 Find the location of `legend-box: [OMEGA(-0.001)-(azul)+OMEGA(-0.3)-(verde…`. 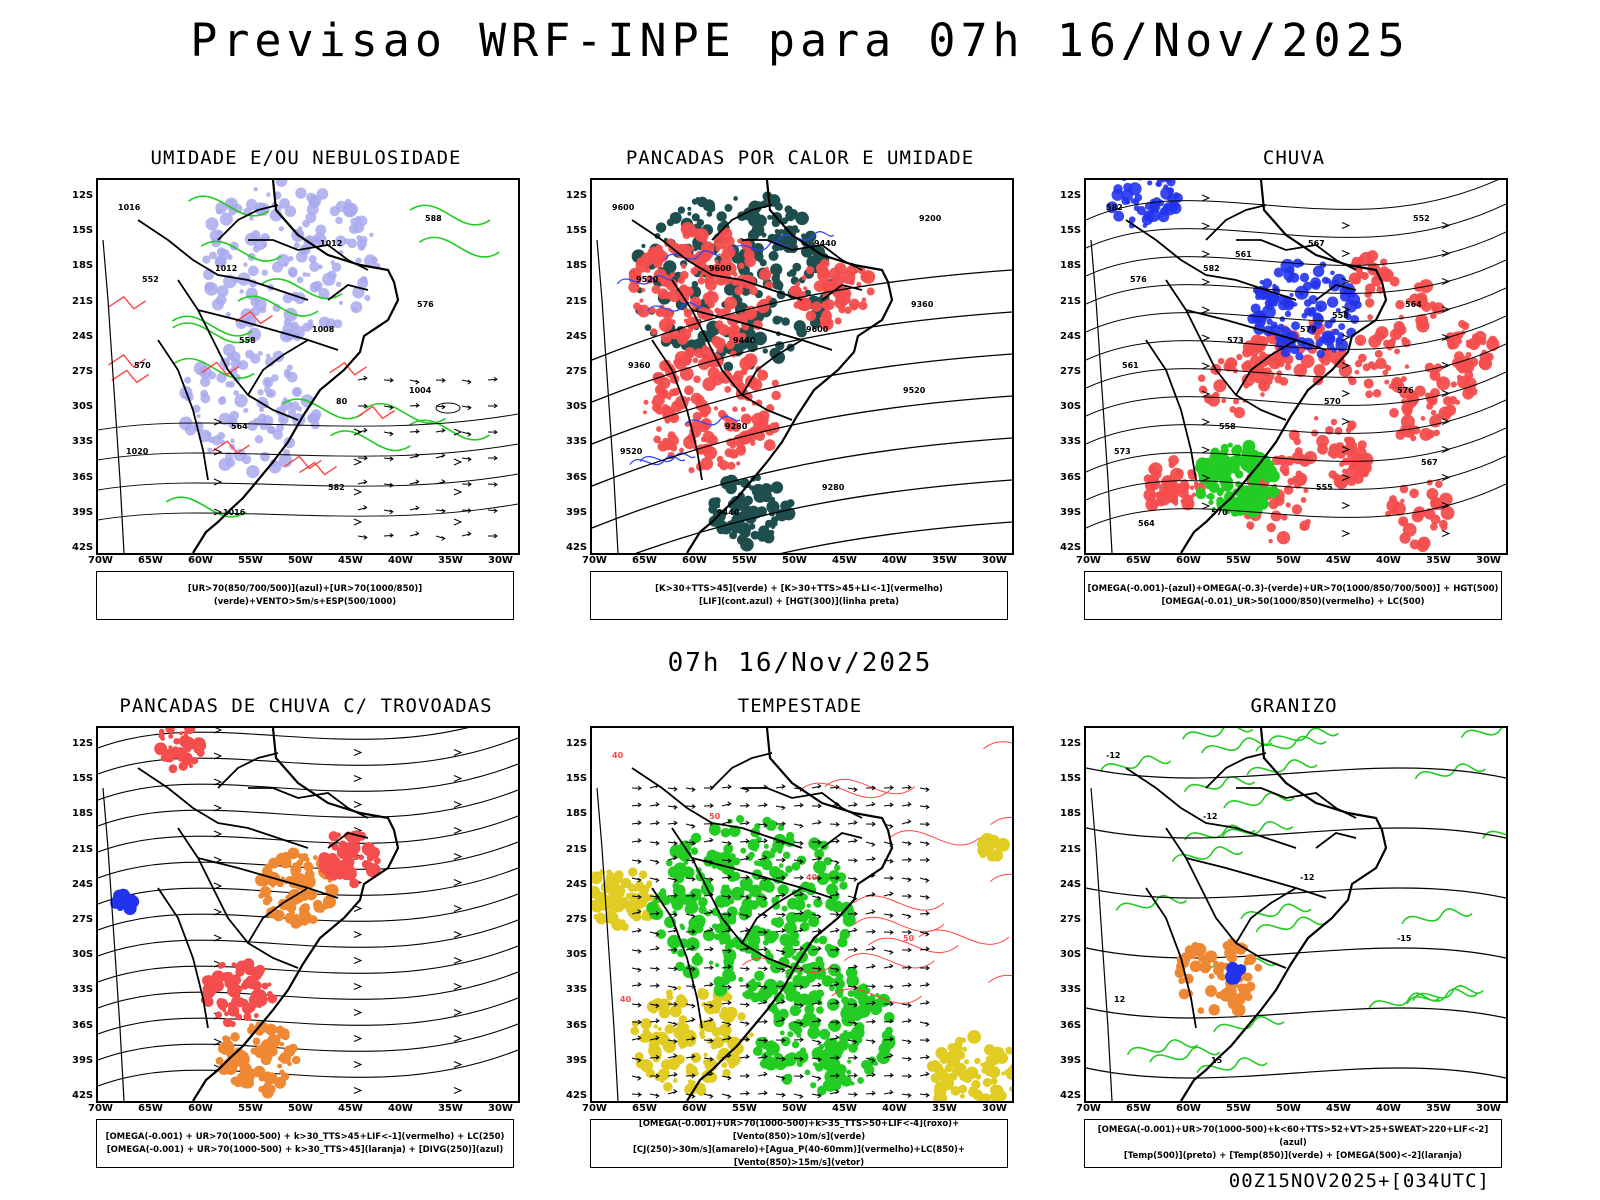

legend-box: [OMEGA(-0.001)-(azul)+OMEGA(-0.3)-(verde… is located at coordinates (1293, 595).